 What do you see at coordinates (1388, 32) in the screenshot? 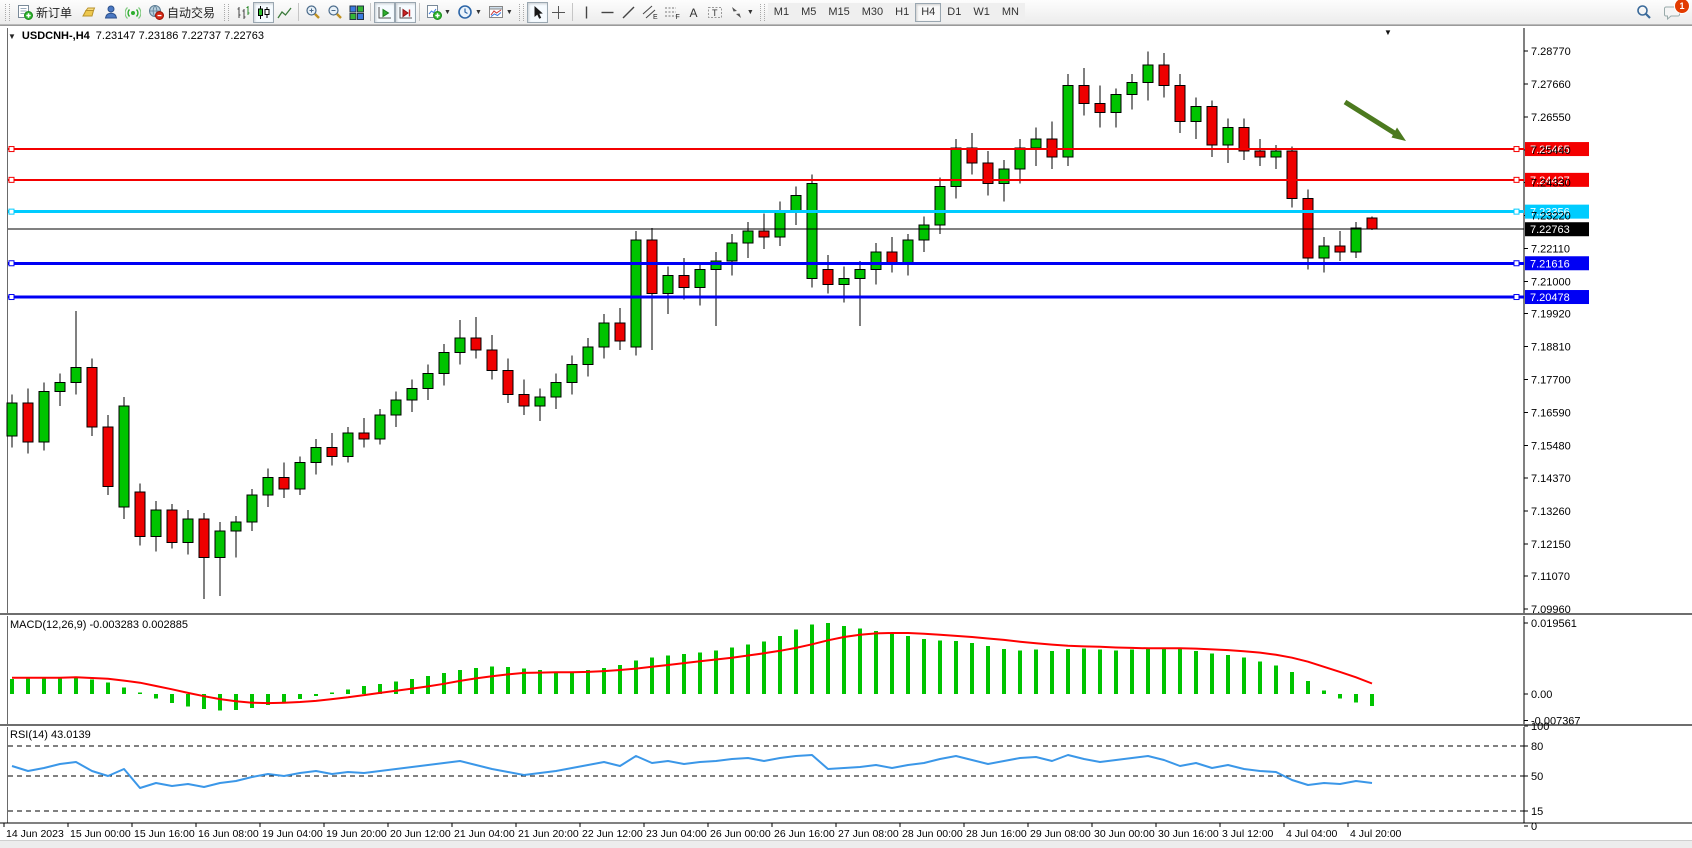
I see `chart-corner-dropdown-icon: ▼` at bounding box center [1388, 32].